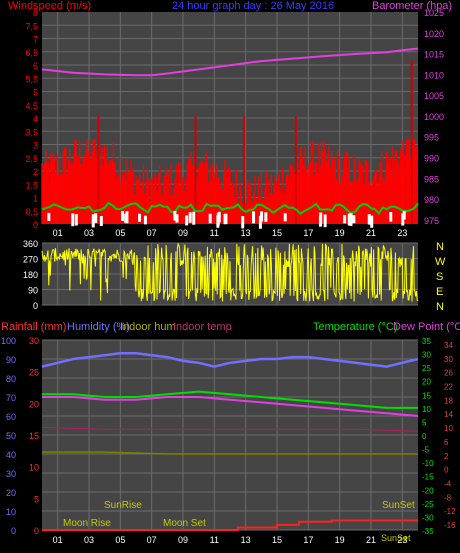 The image size is (460, 553). Describe the element at coordinates (33, 291) in the screenshot. I see `direction-tick-label: 90` at that location.